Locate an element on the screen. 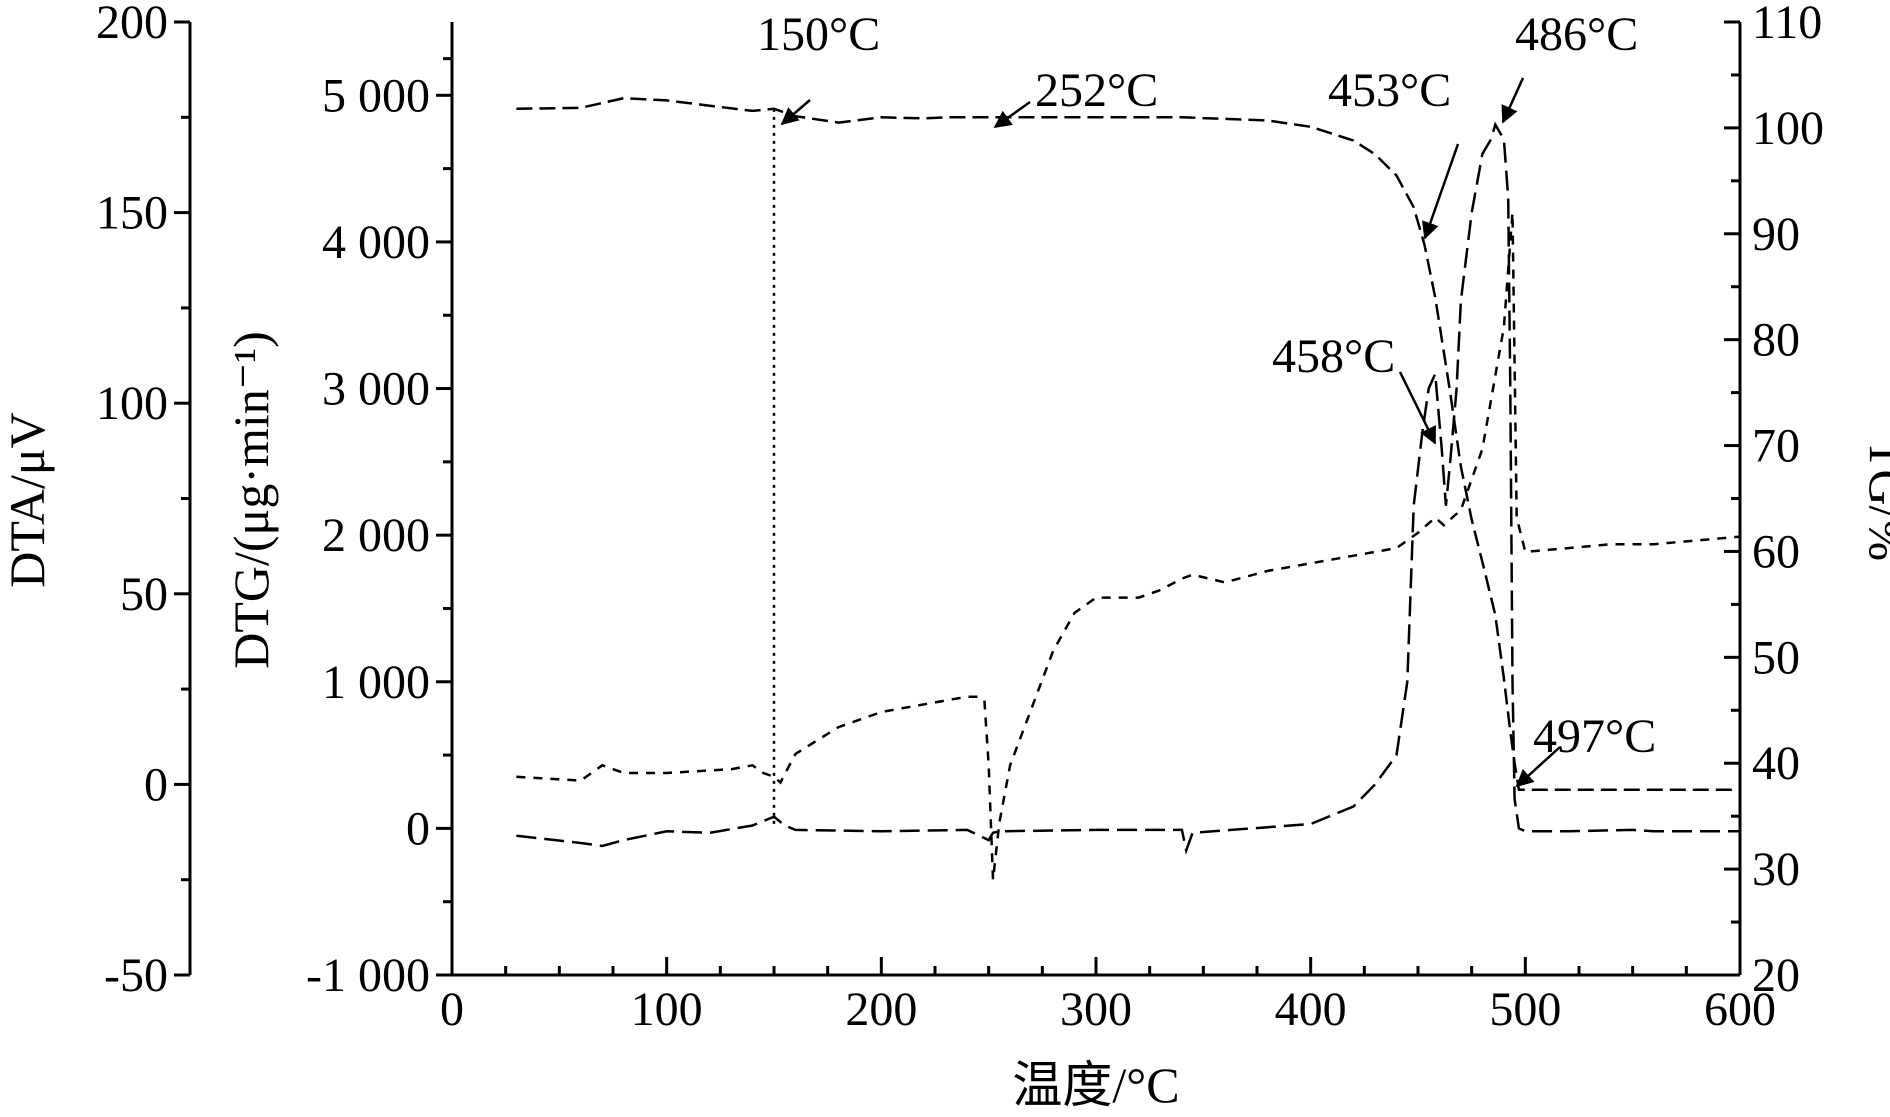 The width and height of the screenshot is (1890, 1117). dtg-axis-ticks: -1 000 0 1 000 2 000 3 000 4 000 5 000 is located at coordinates (379, 529).